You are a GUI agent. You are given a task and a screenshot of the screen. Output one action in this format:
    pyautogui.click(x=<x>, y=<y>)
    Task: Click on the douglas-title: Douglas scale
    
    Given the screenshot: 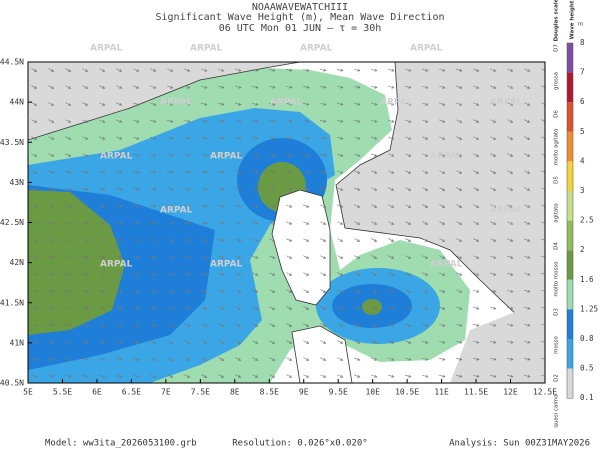 What is the action you would take?
    pyautogui.click(x=557, y=20)
    